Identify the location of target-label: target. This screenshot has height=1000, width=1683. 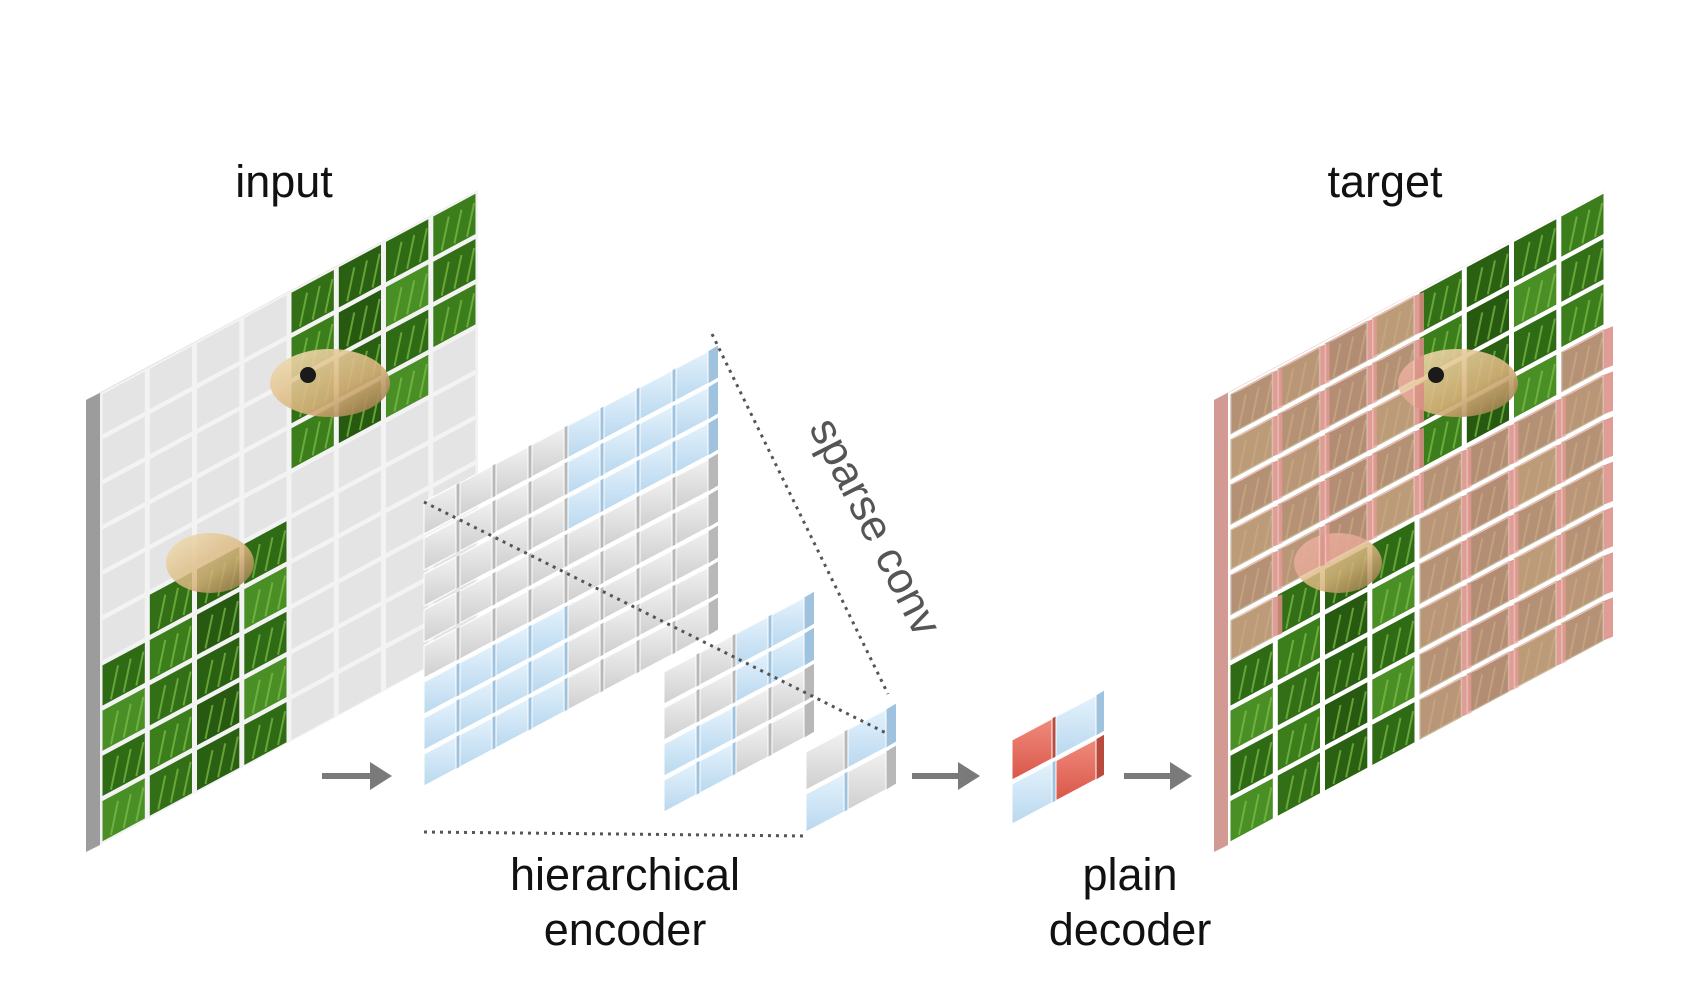
(1385, 181).